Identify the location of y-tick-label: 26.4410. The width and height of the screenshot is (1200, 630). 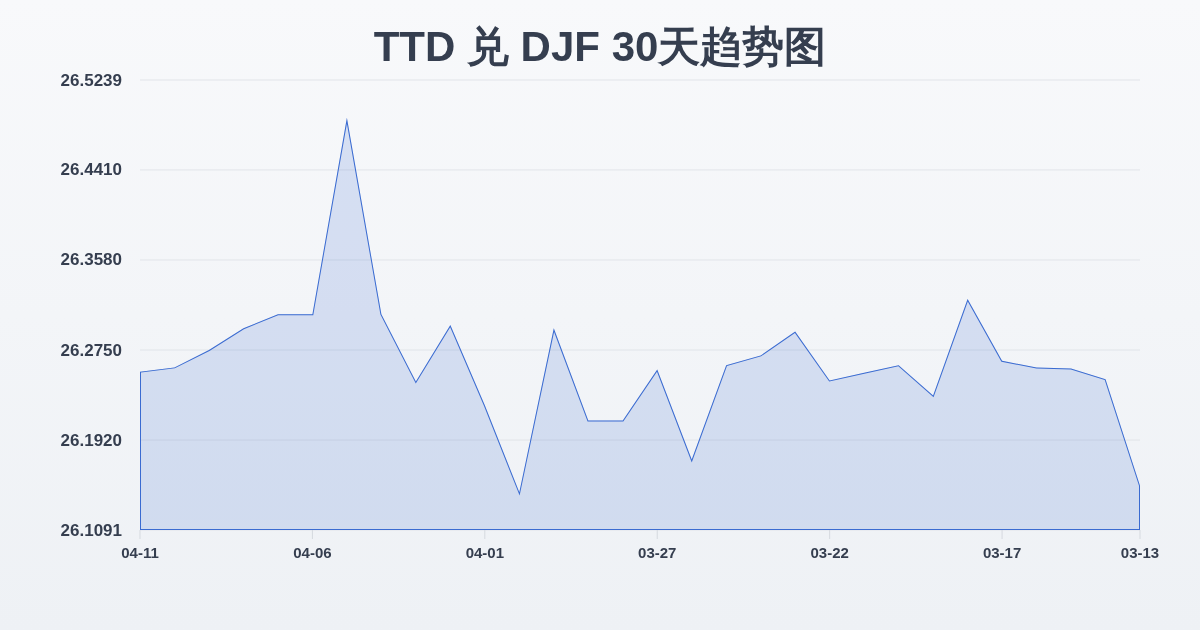
(91, 170).